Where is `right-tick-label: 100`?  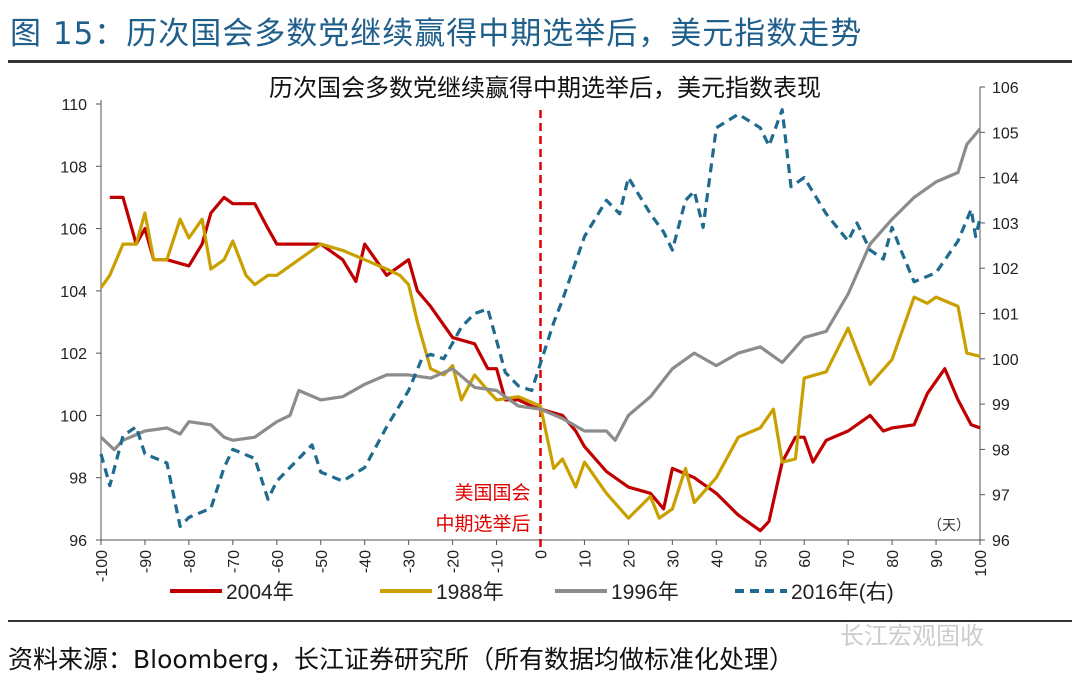
right-tick-label: 100 is located at coordinates (1005, 360).